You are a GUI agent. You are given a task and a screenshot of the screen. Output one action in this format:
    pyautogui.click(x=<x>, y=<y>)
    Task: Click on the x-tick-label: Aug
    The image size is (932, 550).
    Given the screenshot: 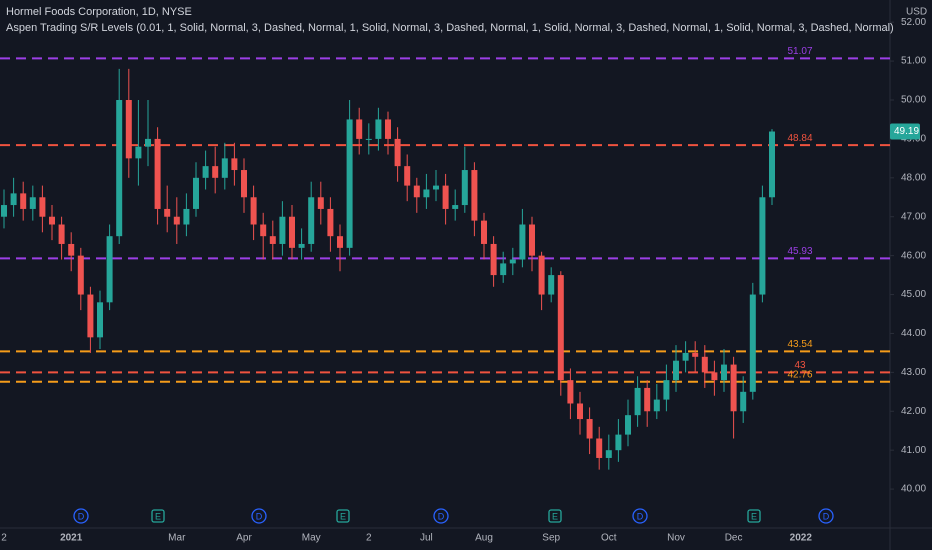 What is the action you would take?
    pyautogui.click(x=484, y=538)
    